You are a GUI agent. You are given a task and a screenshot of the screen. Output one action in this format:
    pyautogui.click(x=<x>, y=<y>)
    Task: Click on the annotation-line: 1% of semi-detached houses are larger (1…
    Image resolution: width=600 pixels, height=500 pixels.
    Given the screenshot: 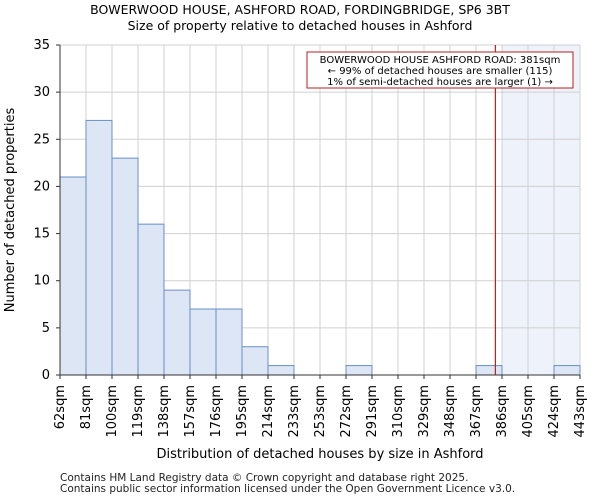 What is the action you would take?
    pyautogui.click(x=440, y=82)
    